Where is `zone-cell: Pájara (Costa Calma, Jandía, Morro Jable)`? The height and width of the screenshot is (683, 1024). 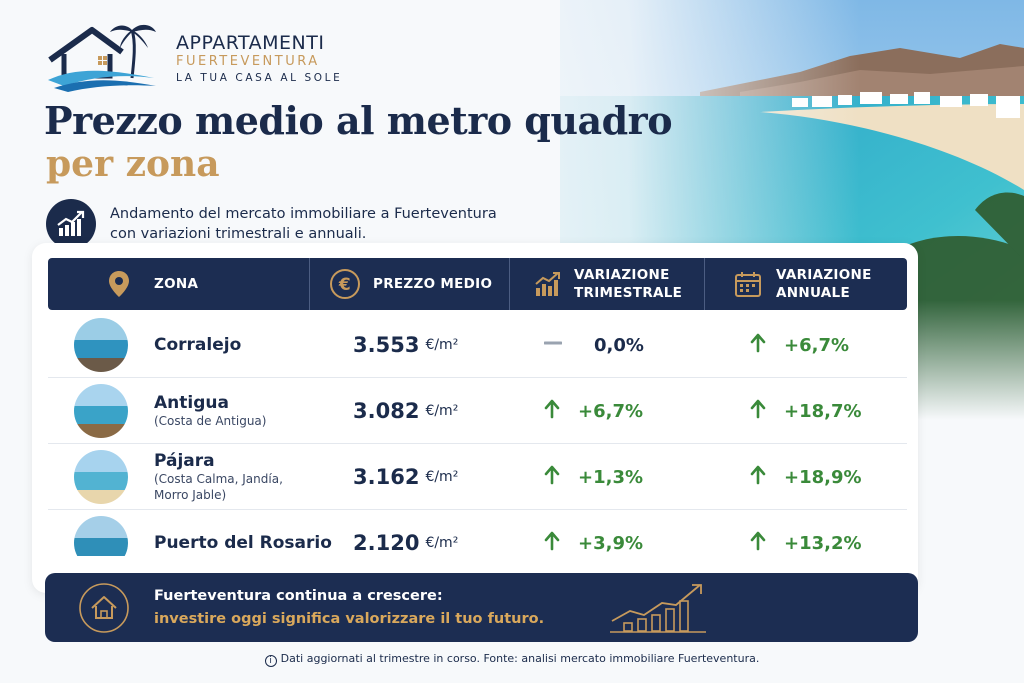 zone-cell: Pájara (Costa Calma, Jandía, Morro Jable) is located at coordinates (218, 477).